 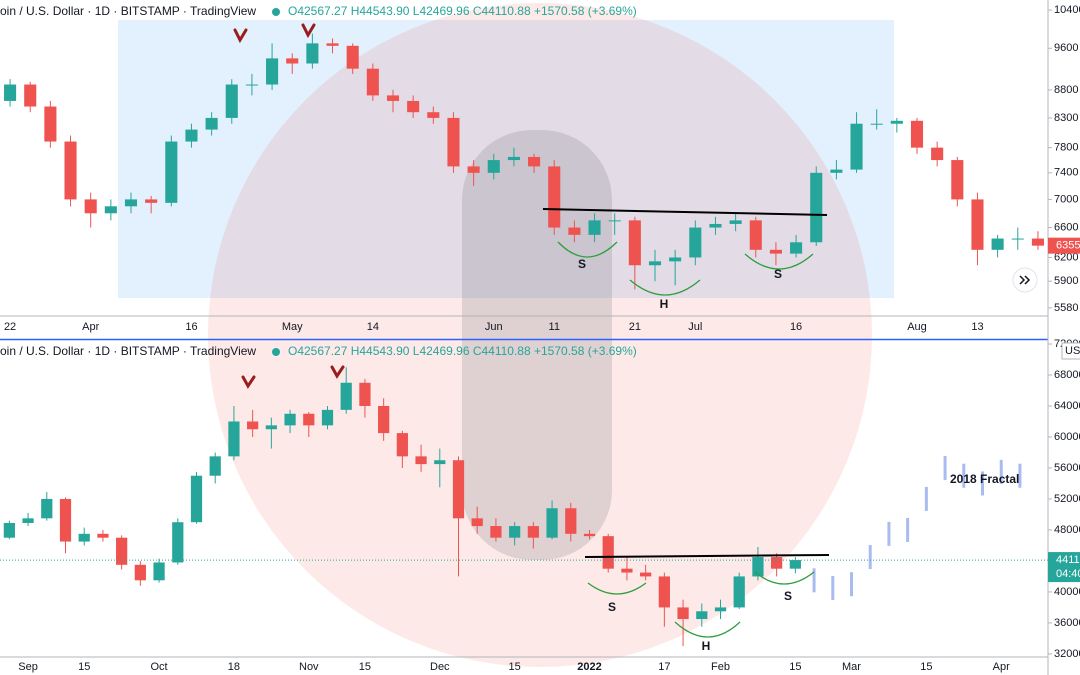 What do you see at coordinates (635, 327) in the screenshot?
I see `x-tick-label: 21` at bounding box center [635, 327].